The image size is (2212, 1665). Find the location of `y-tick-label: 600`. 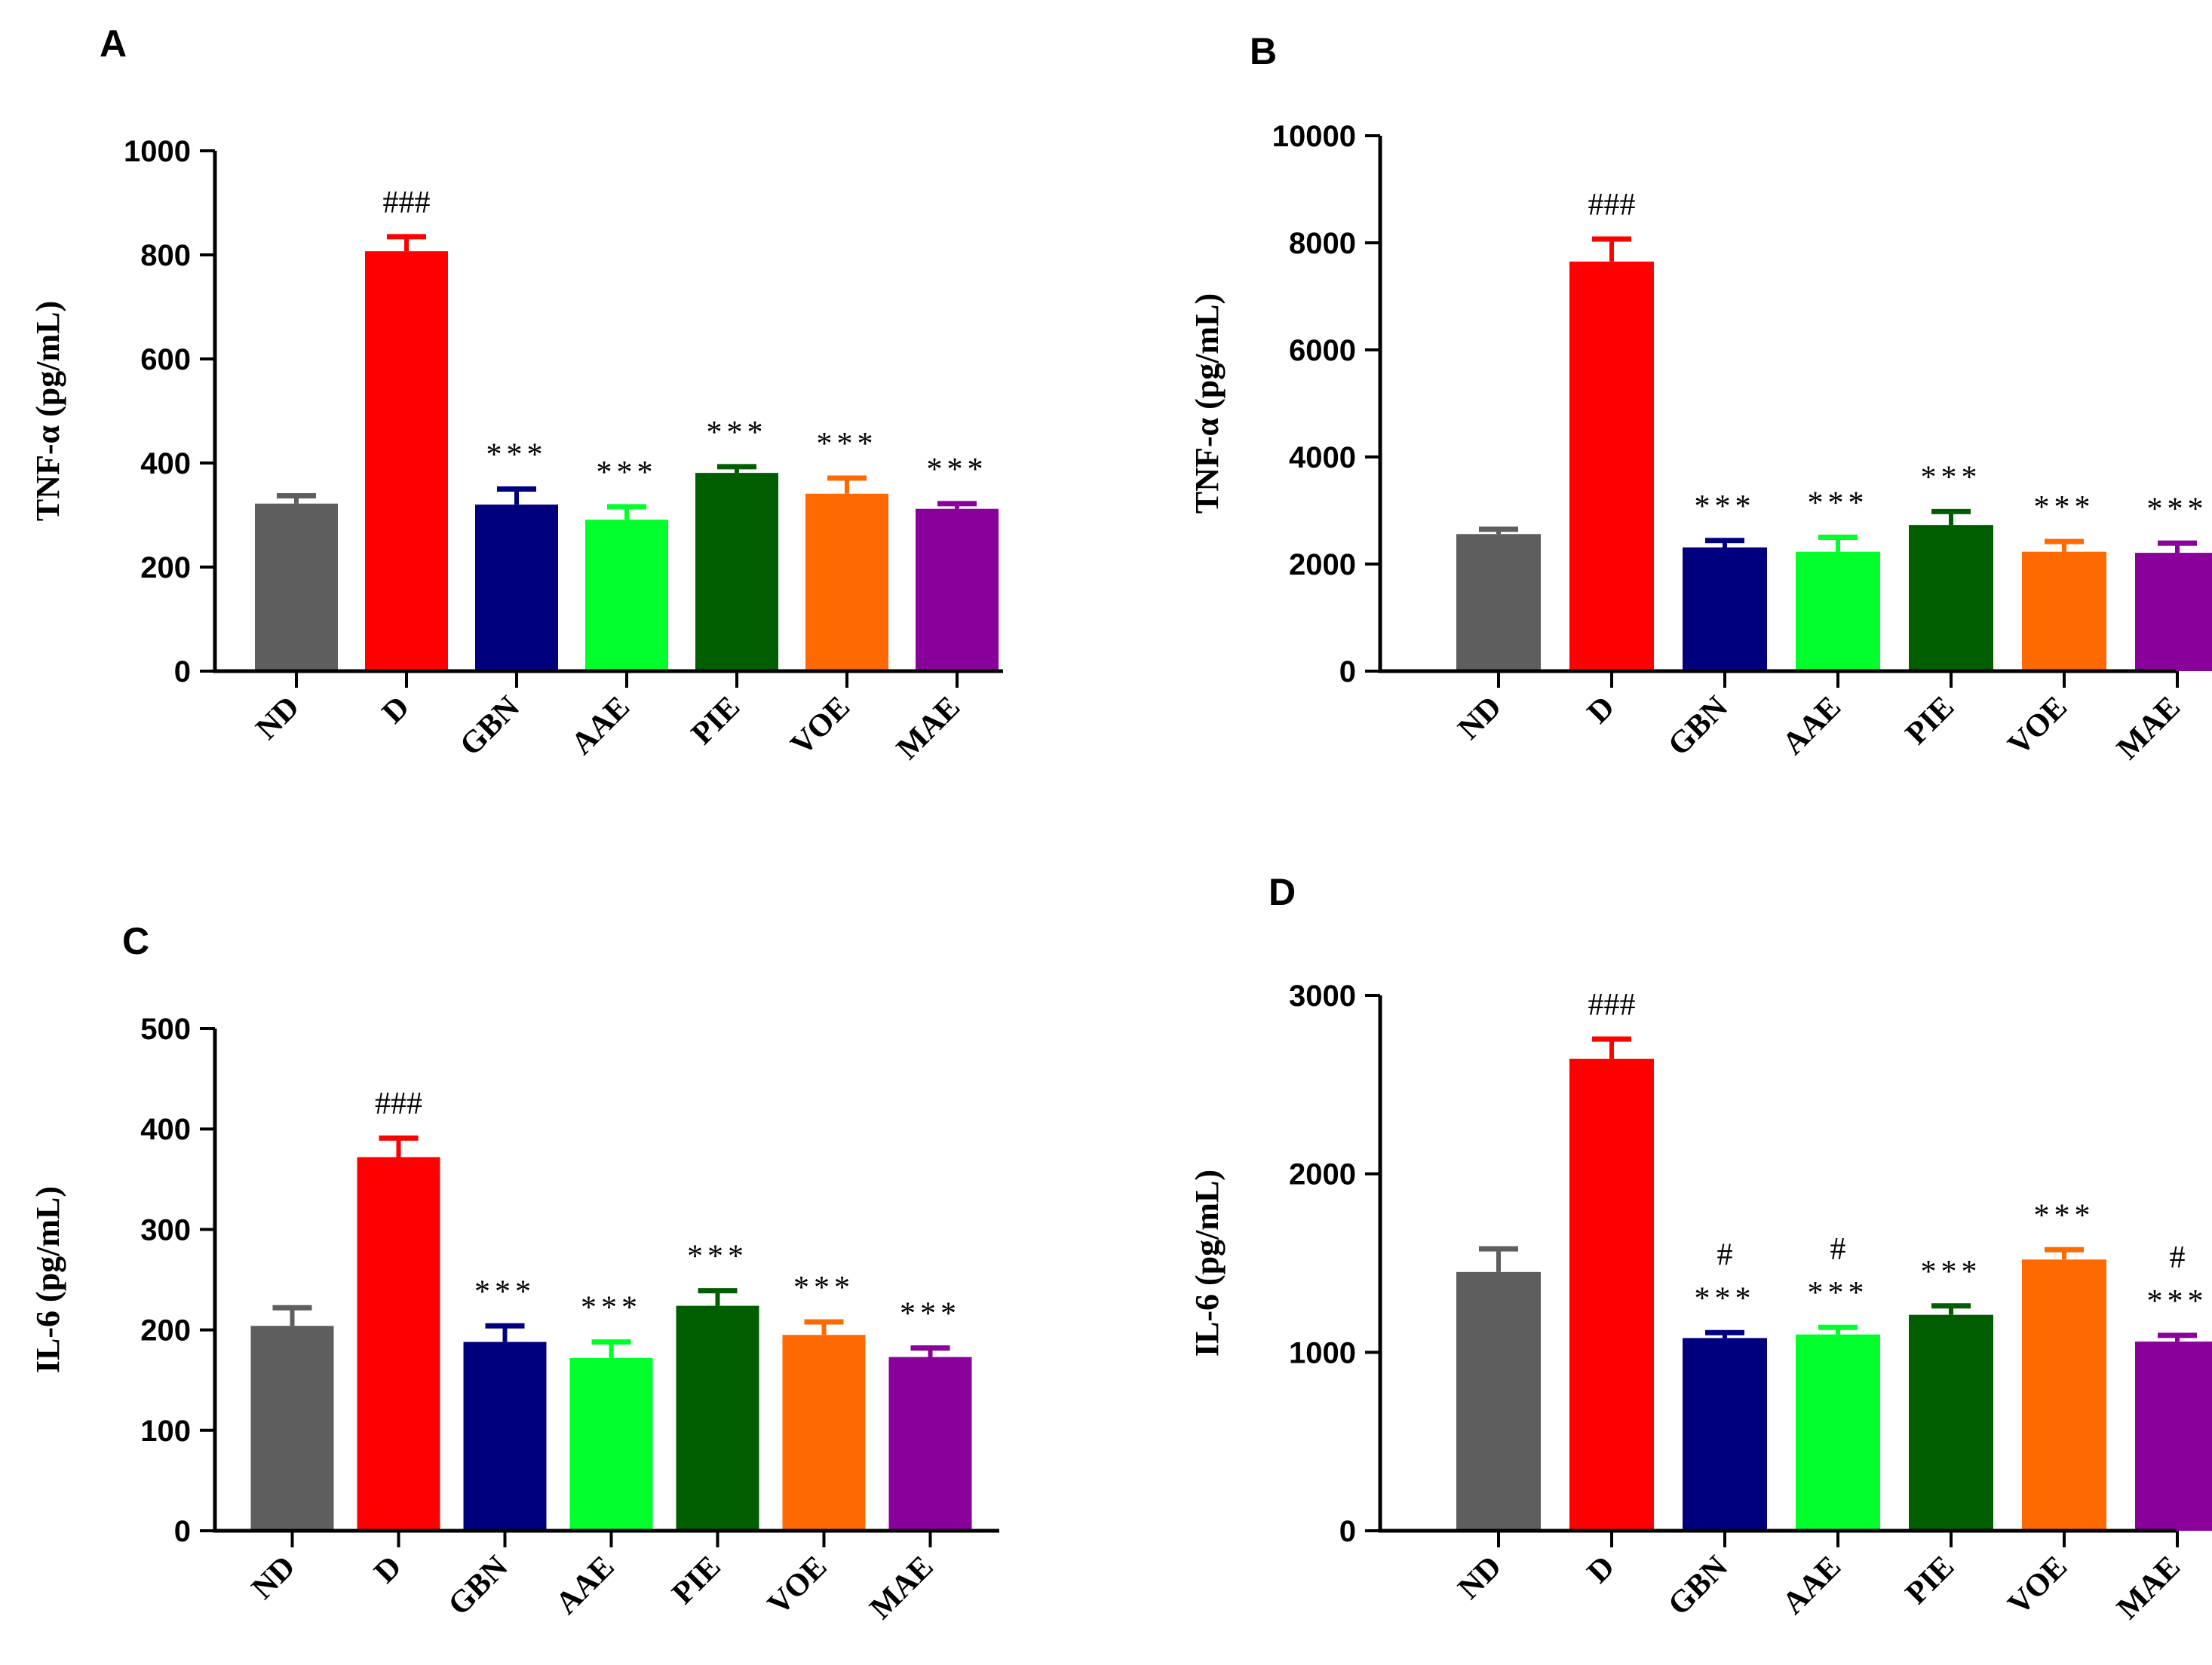

y-tick-label: 600 is located at coordinates (165, 359).